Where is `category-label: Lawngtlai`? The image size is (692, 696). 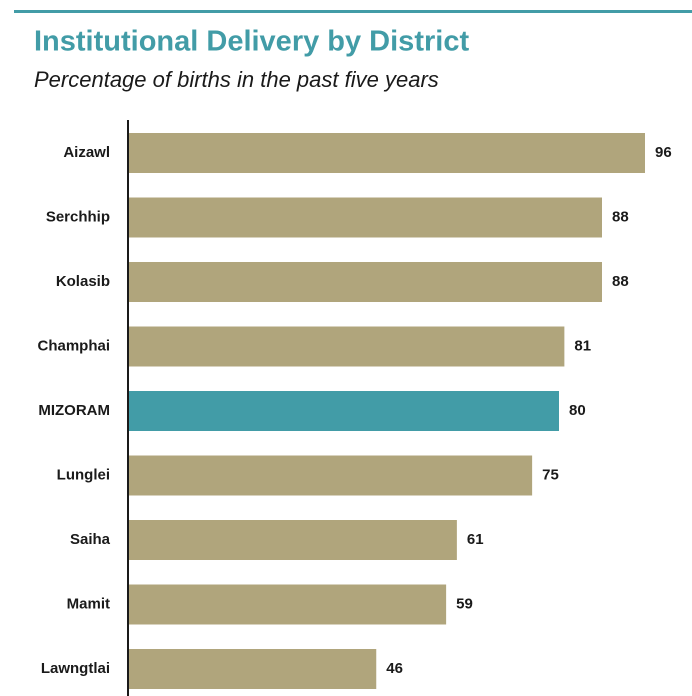
category-label: Lawngtlai is located at coordinates (75, 668).